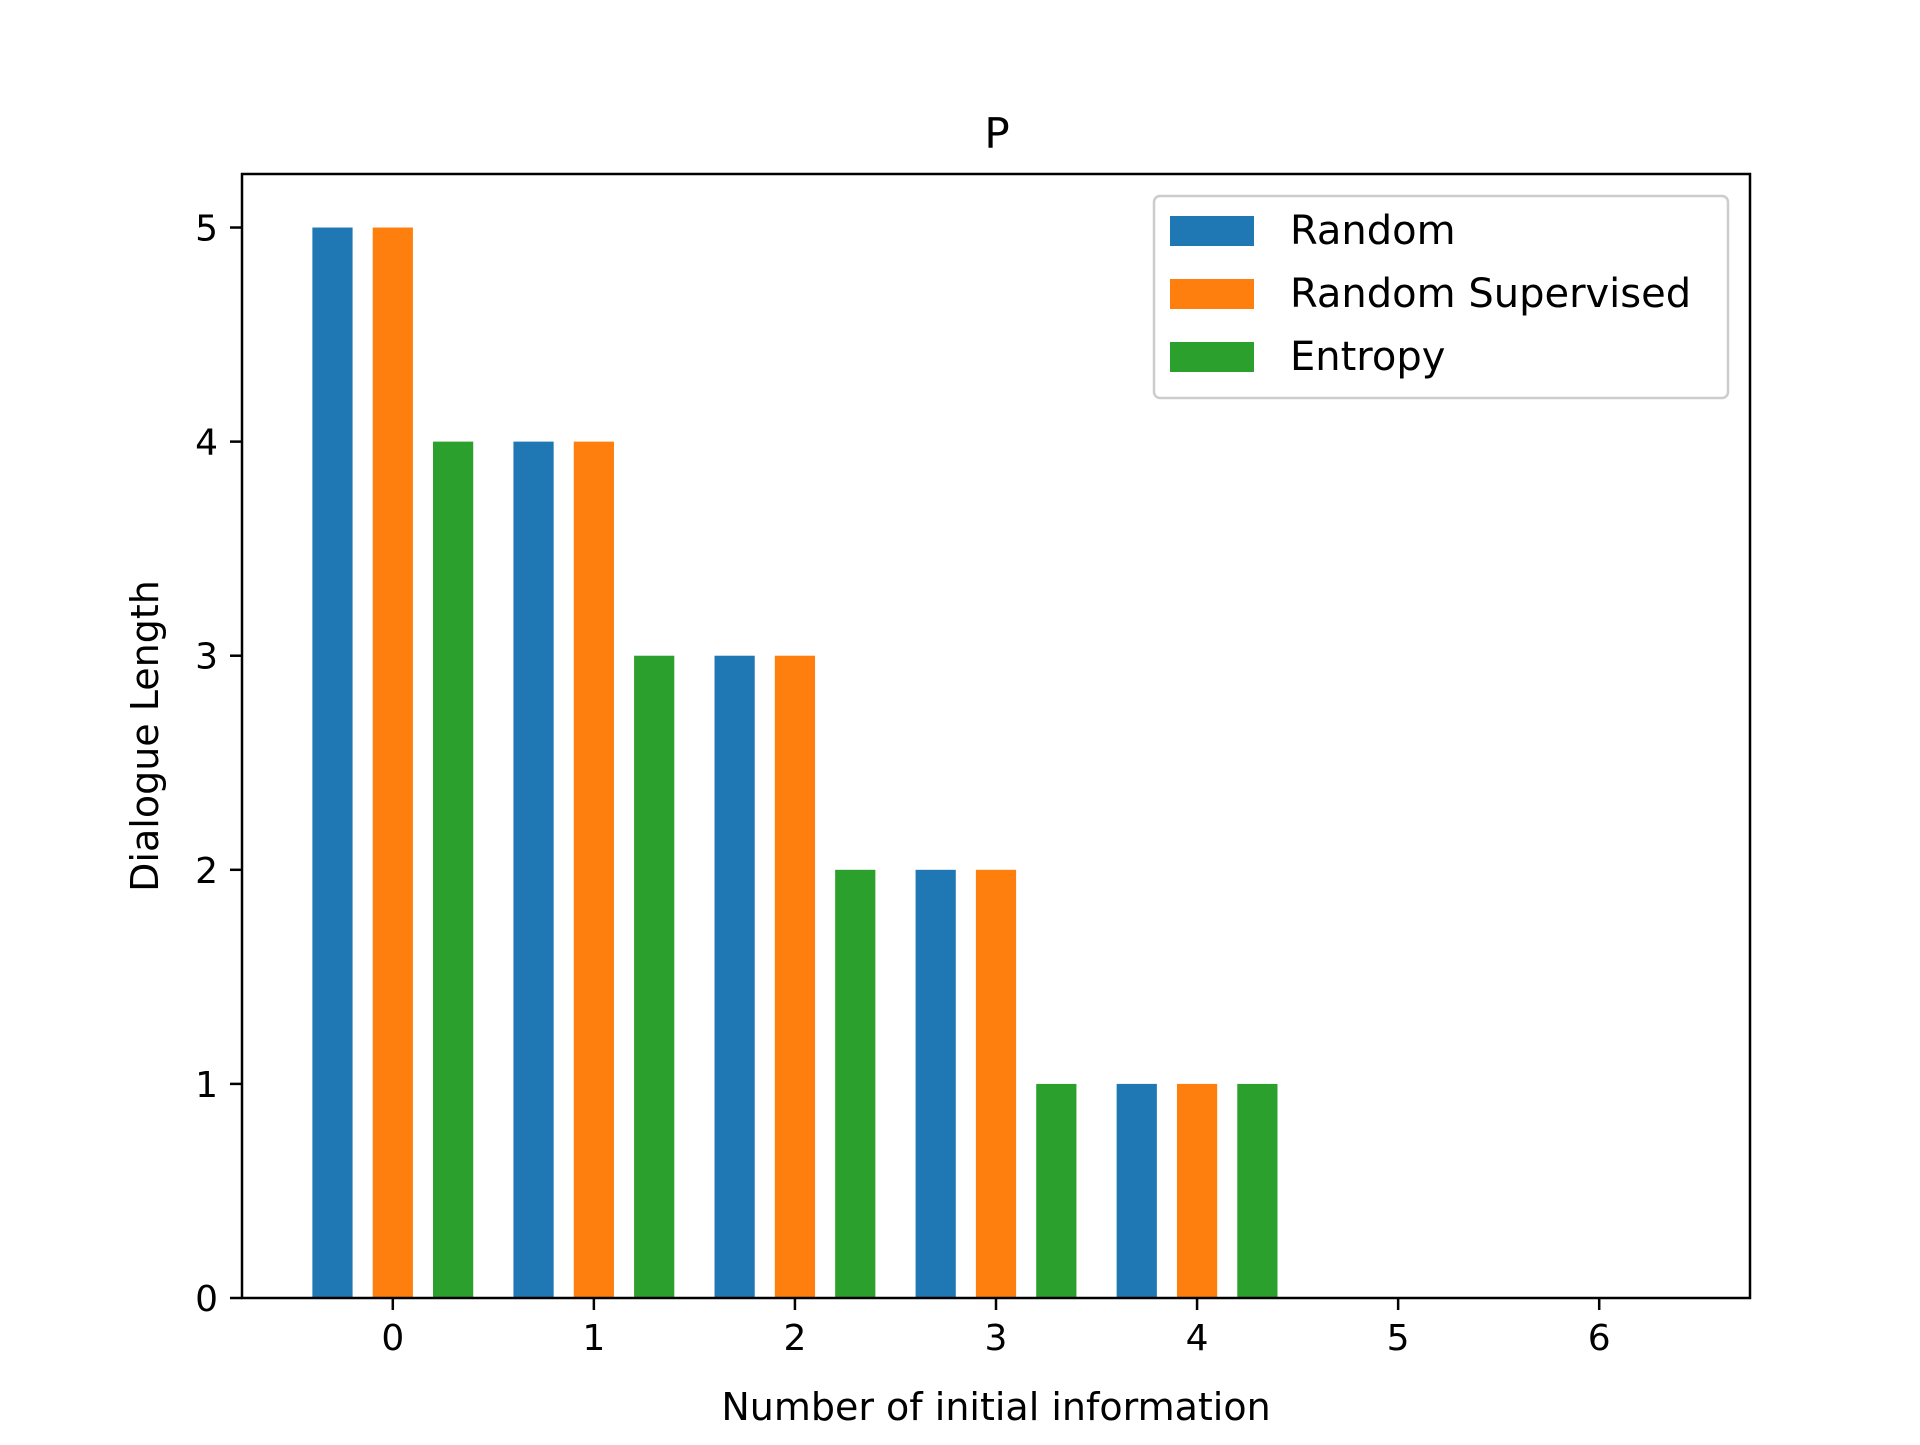  I want to click on y-tick-label: 3, so click(206, 657).